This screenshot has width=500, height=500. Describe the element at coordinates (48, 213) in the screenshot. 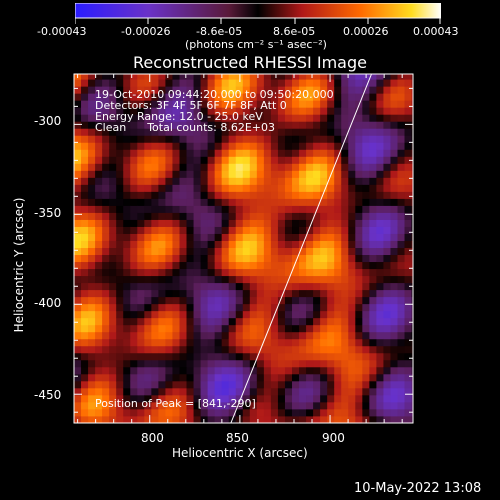

I see `y-tick-label: -350` at that location.